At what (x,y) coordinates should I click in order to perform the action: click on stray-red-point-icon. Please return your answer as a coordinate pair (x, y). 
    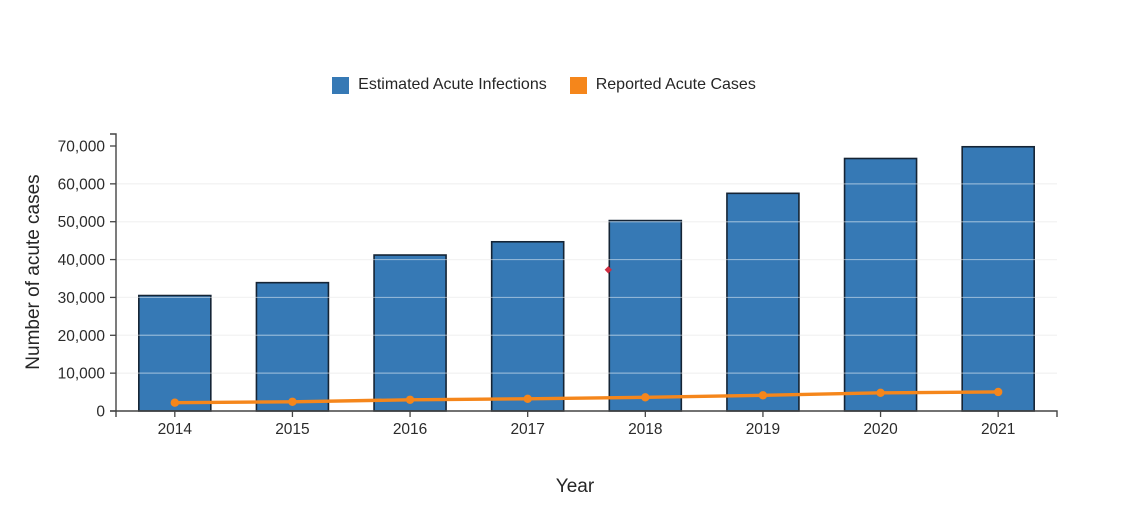
    Looking at the image, I should click on (608, 270).